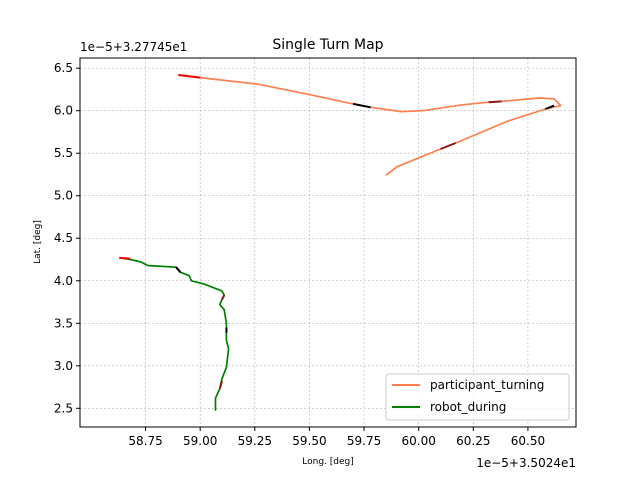  I want to click on x-axis-label: Long. [deg], so click(328, 462).